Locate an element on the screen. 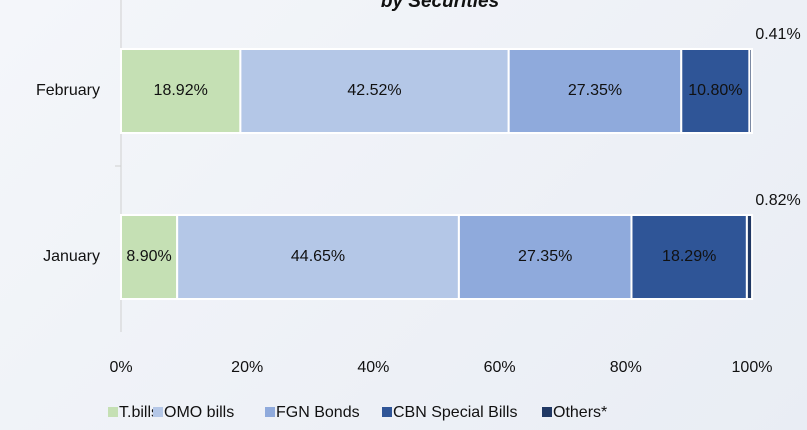 Image resolution: width=807 pixels, height=430 pixels. legend-label: OMO bills is located at coordinates (199, 412).